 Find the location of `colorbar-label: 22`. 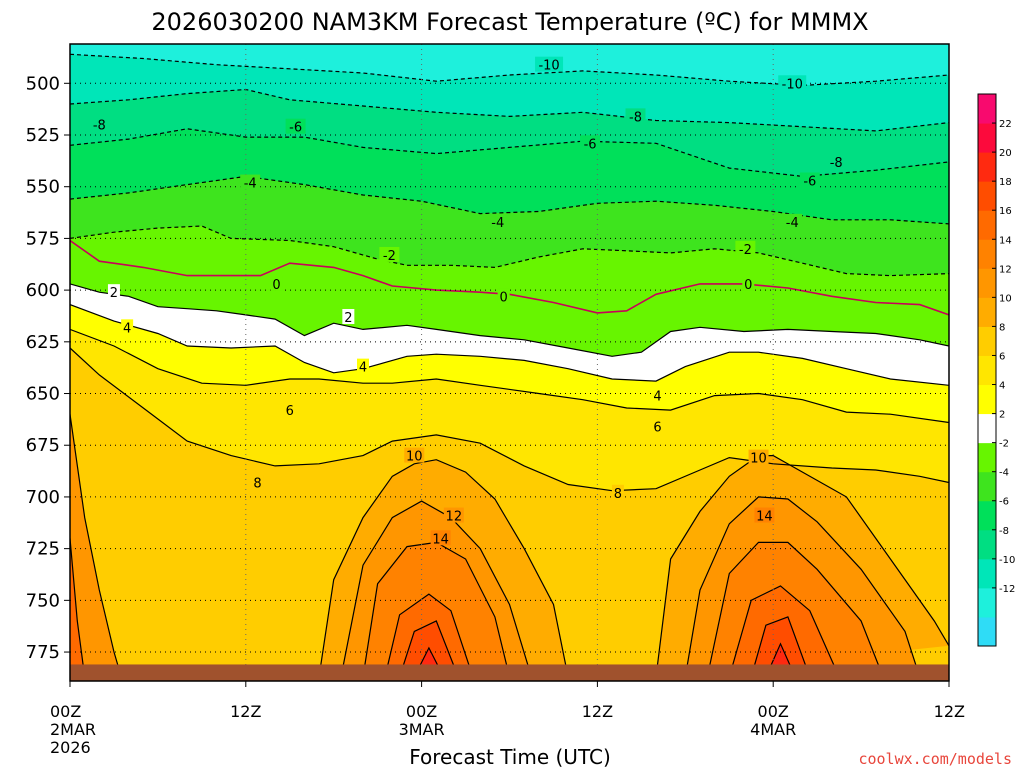

colorbar-label: 22 is located at coordinates (1005, 124).